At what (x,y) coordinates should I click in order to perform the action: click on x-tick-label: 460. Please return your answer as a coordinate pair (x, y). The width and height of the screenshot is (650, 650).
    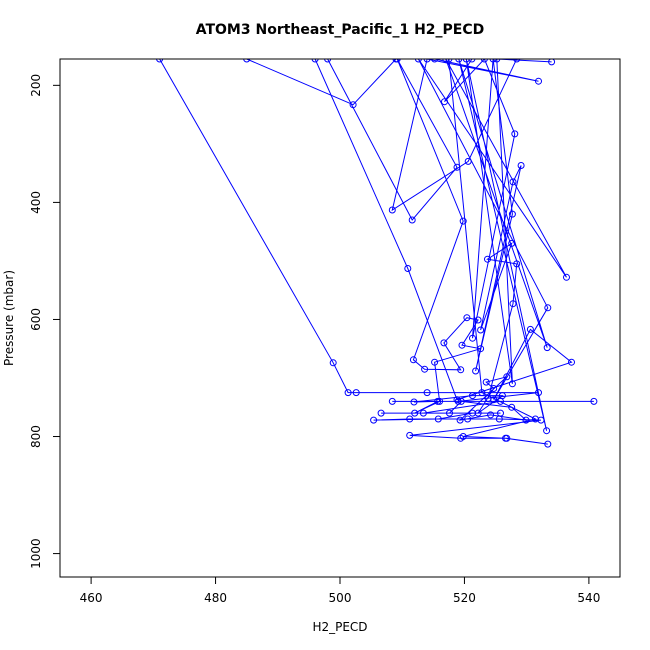
    Looking at the image, I should click on (91, 598).